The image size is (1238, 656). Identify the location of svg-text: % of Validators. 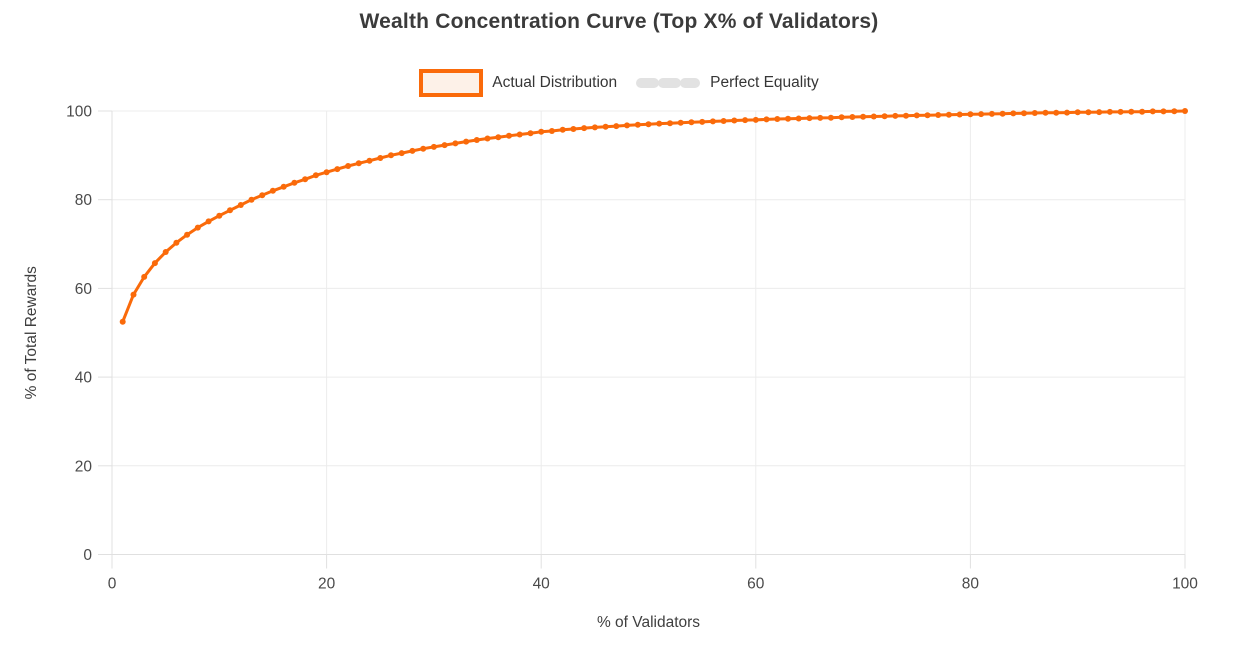
(648, 622).